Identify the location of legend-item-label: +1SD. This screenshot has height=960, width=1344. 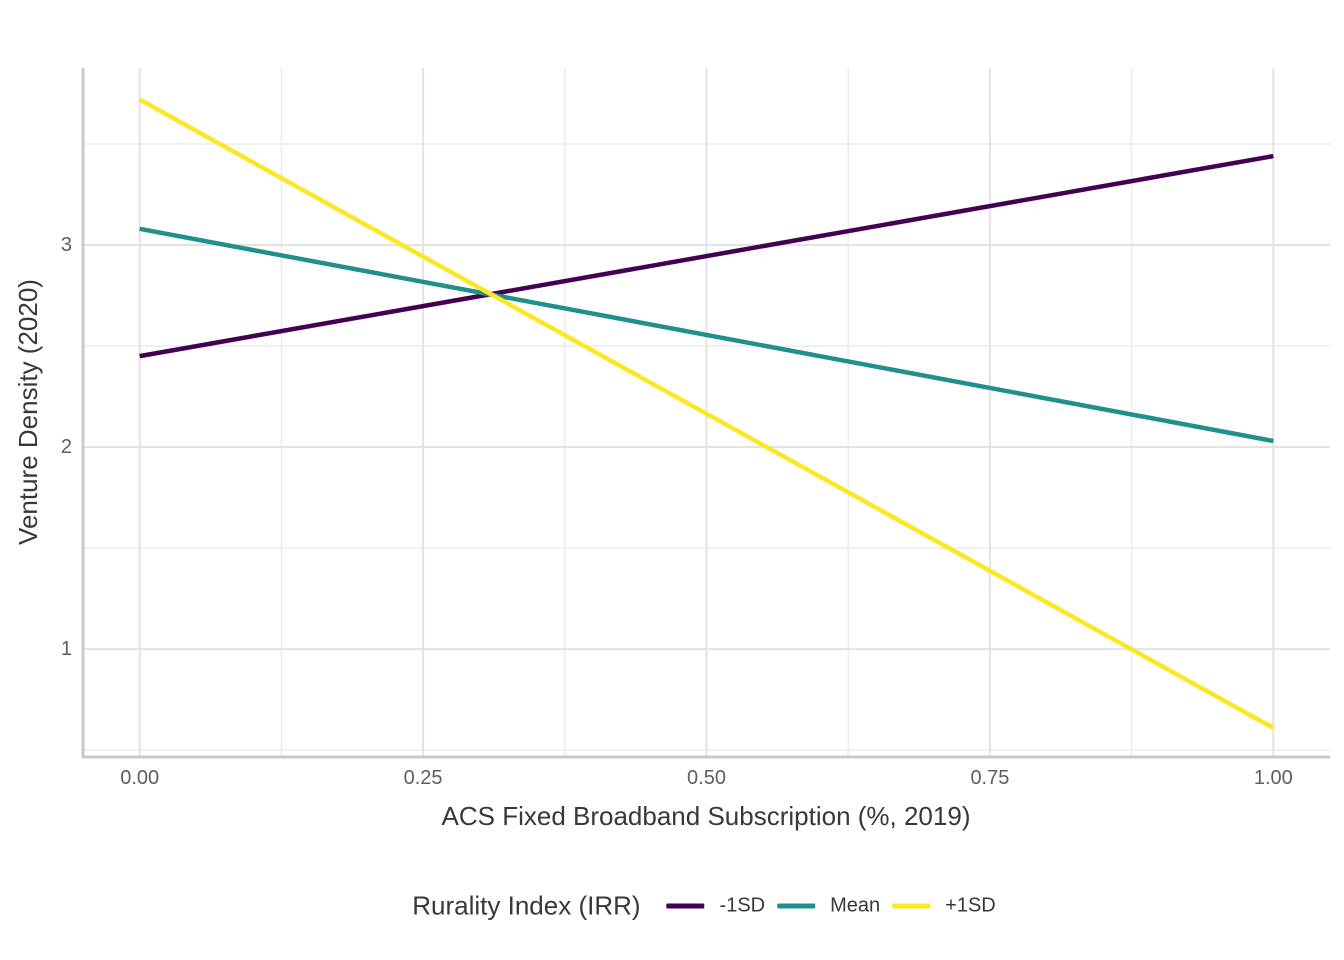
(970, 905).